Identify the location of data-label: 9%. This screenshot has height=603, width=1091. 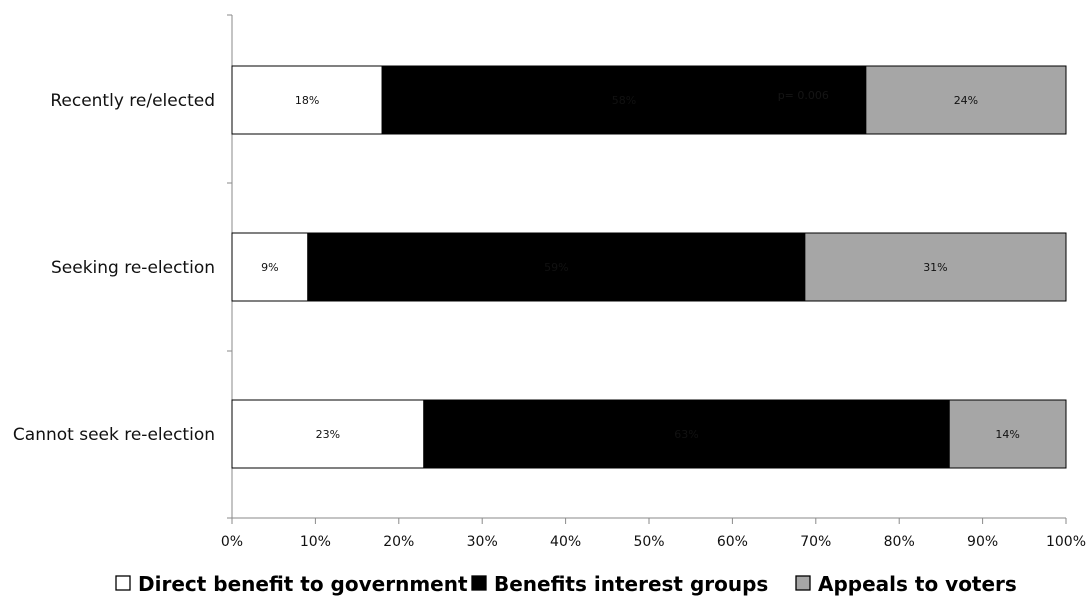
(269, 267).